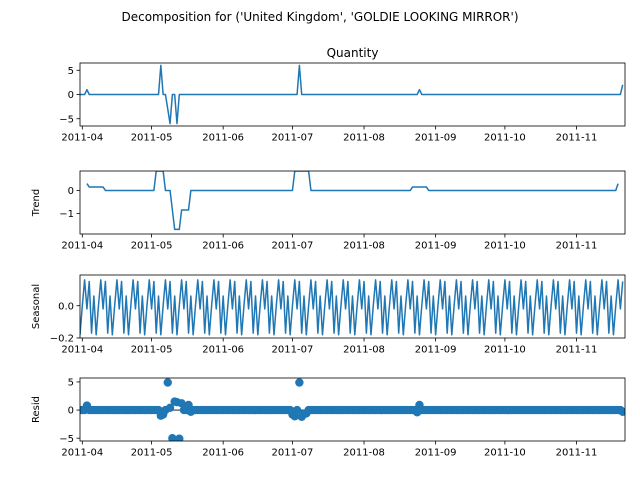 The height and width of the screenshot is (480, 640). I want to click on axes-frame-resid, so click(352, 409).